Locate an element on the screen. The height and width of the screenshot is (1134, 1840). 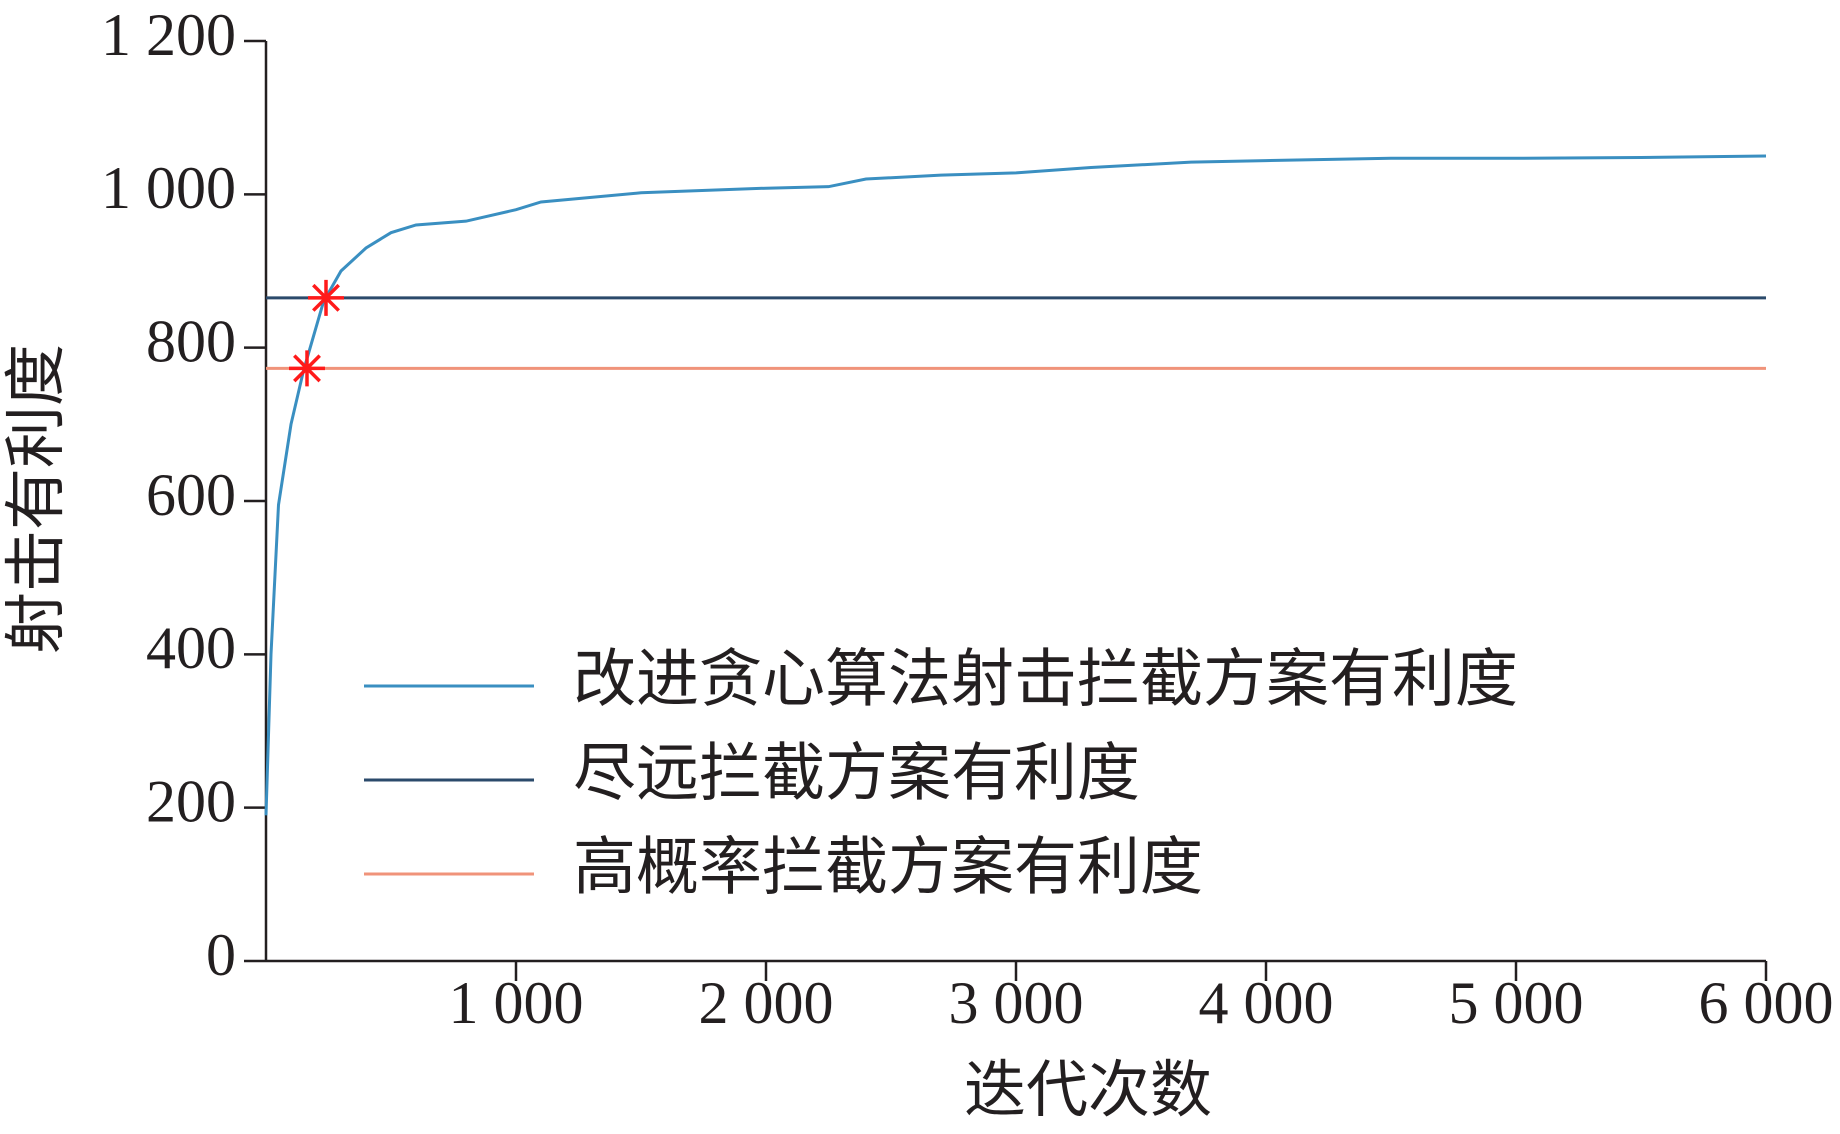
y-tick-label: 600 is located at coordinates (191, 495).